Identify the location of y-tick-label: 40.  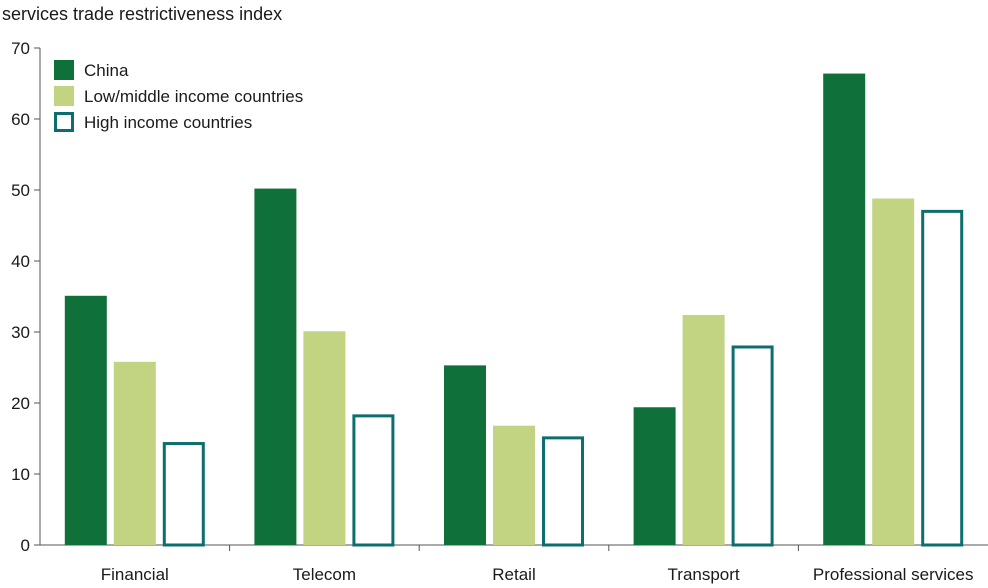
(20, 261).